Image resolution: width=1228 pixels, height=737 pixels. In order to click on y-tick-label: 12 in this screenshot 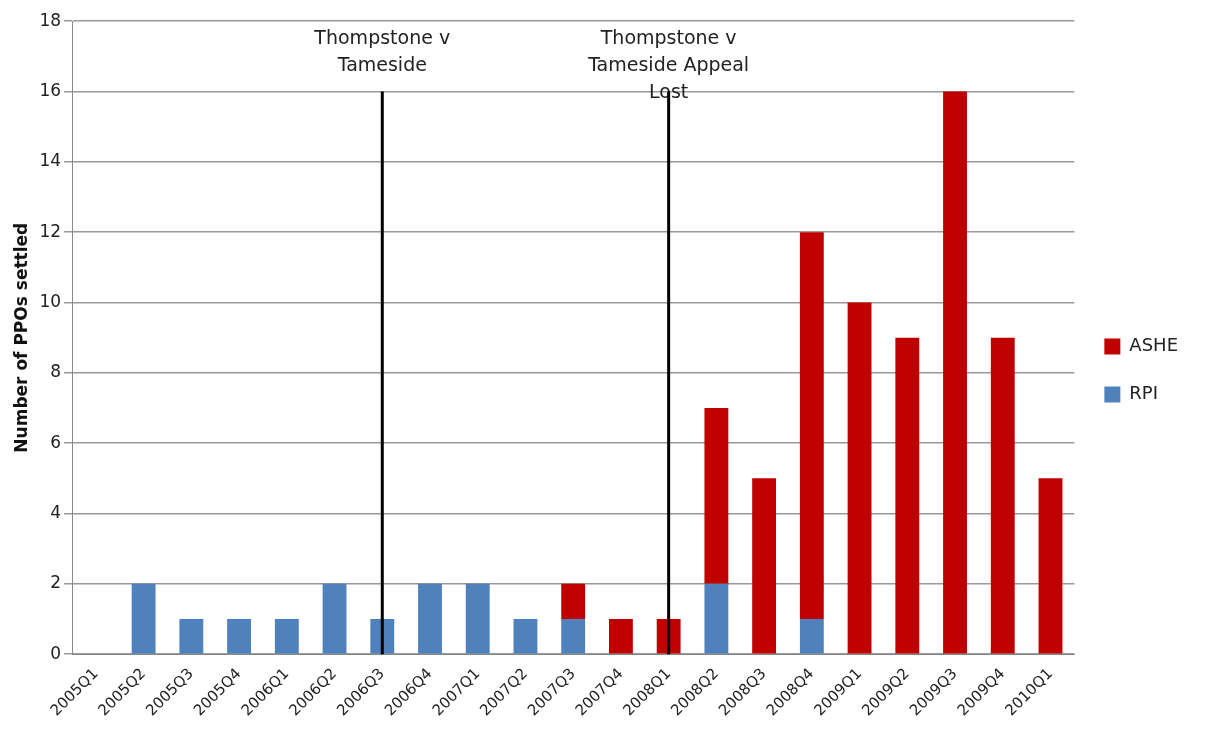, I will do `click(50, 230)`.